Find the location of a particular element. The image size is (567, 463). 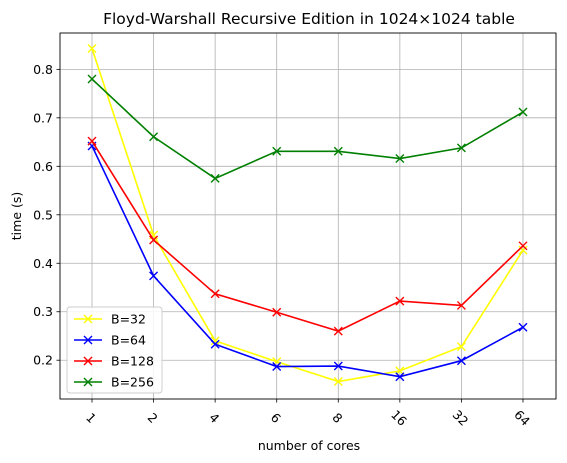

legend-label: B=64 is located at coordinates (128, 340).